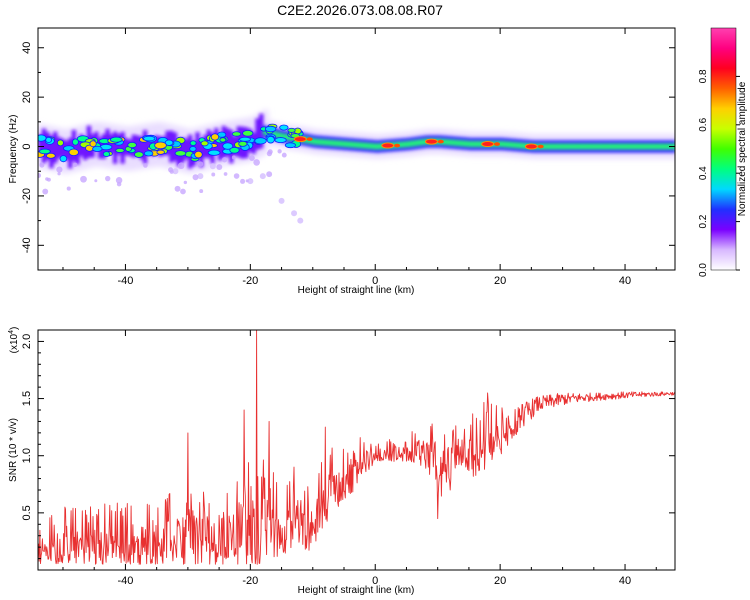 The height and width of the screenshot is (600, 750). I want to click on snr-ytick-label: 1.5, so click(27, 398).